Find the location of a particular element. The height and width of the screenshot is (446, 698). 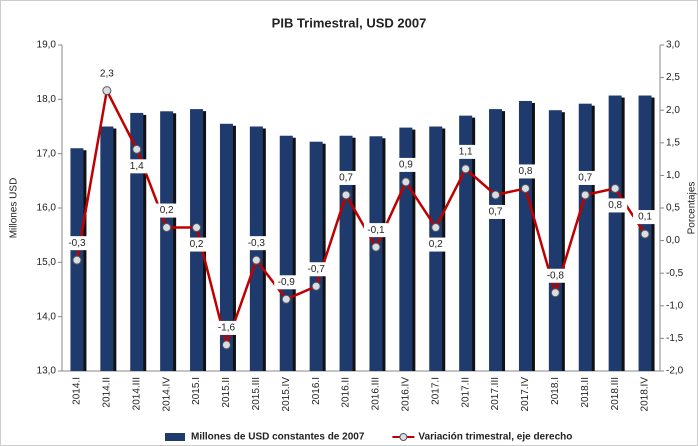

x-tick-label: 2016.III is located at coordinates (376, 393).